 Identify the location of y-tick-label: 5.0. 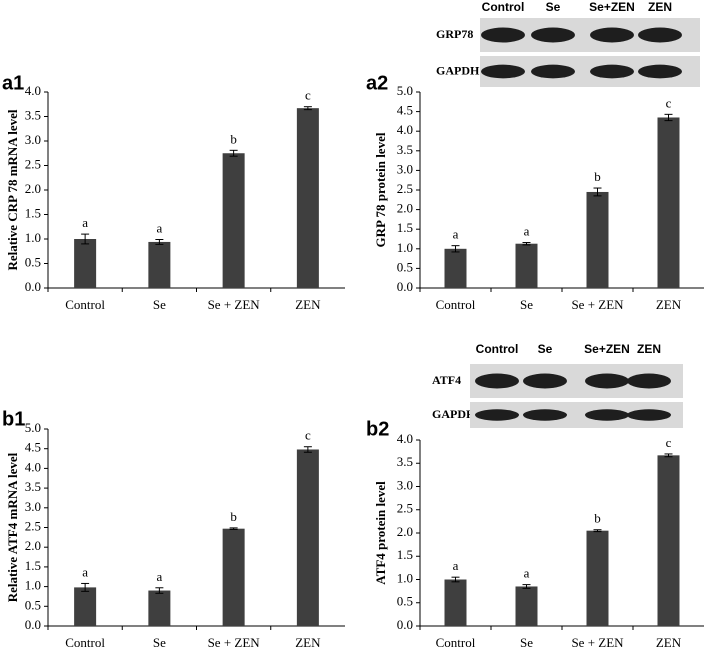
(405, 90).